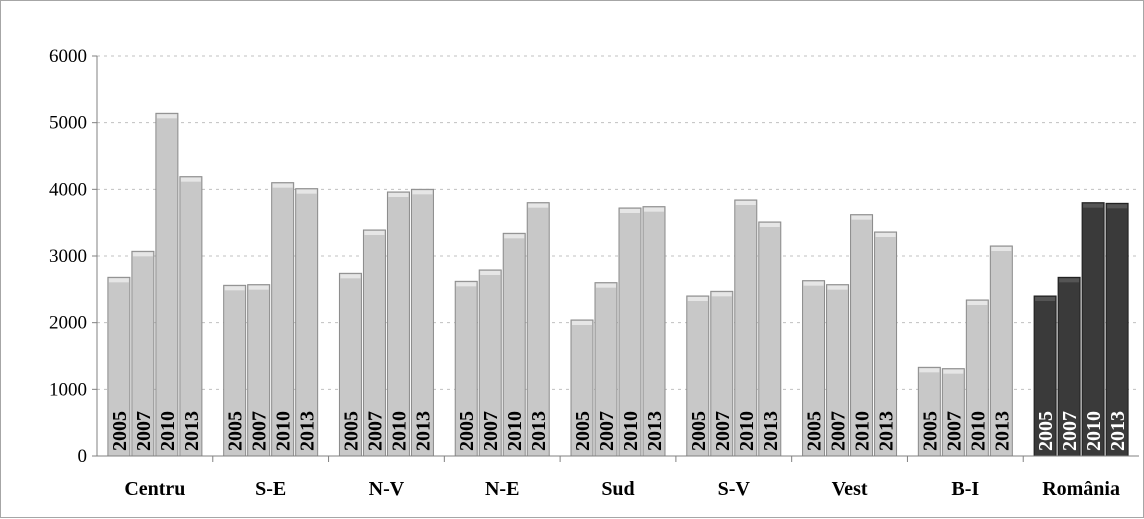  Describe the element at coordinates (734, 489) in the screenshot. I see `x-category-label: S-V` at that location.